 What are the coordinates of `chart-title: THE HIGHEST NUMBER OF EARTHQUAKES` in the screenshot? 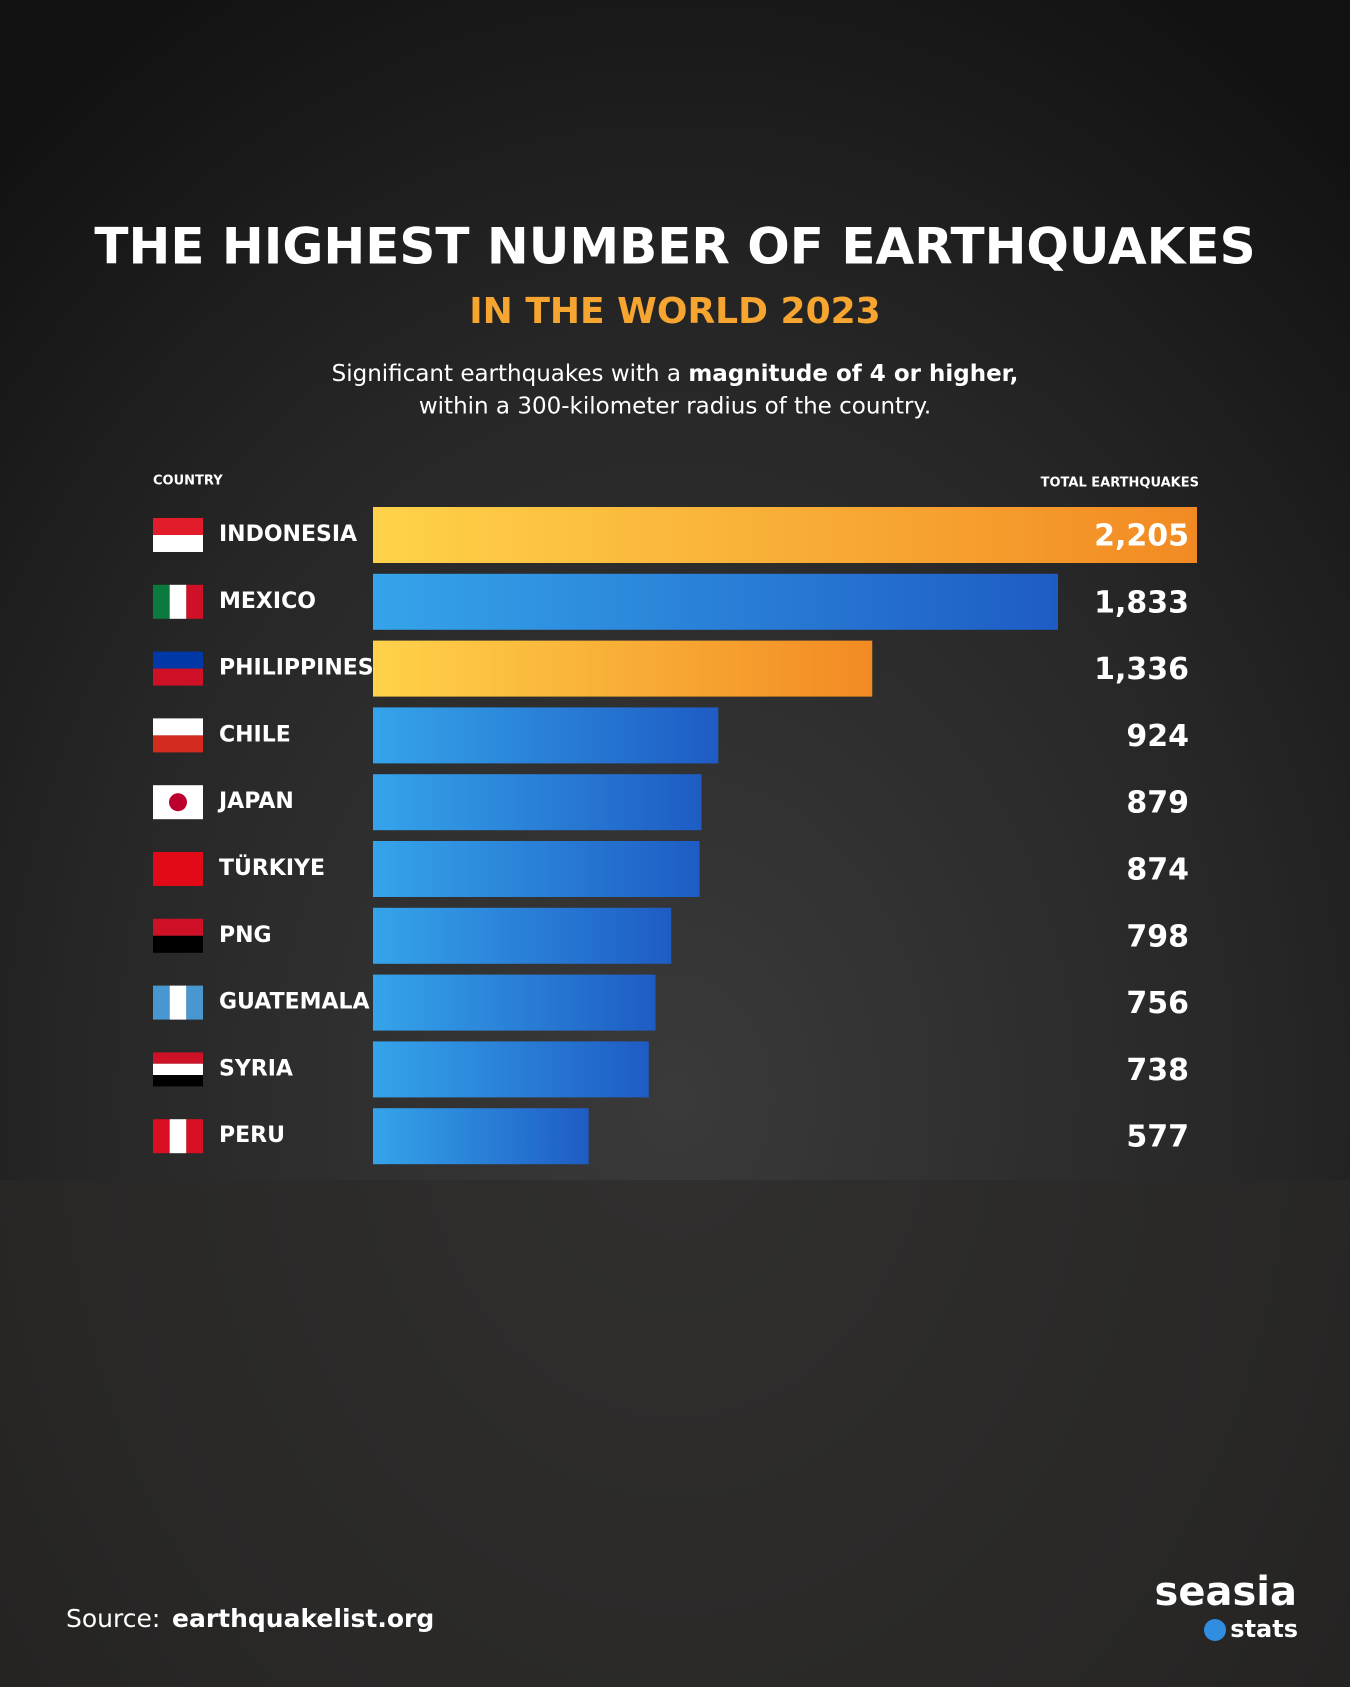 It's located at (674, 247).